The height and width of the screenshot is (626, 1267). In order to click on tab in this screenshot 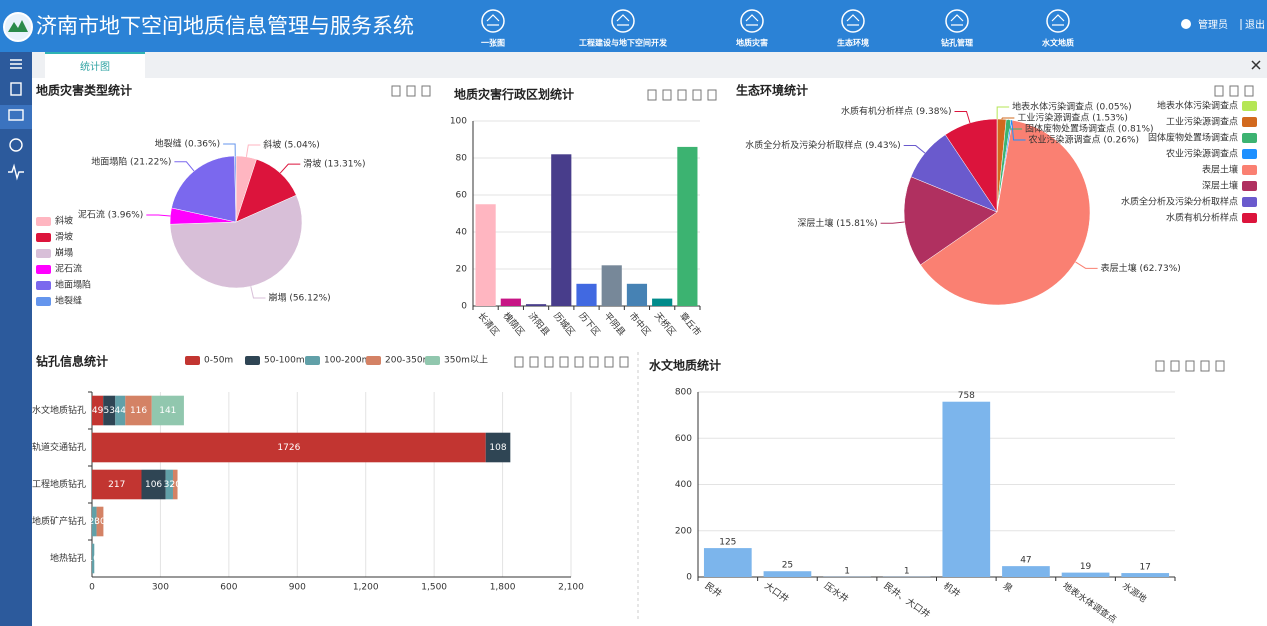, I will do `click(95, 65)`.